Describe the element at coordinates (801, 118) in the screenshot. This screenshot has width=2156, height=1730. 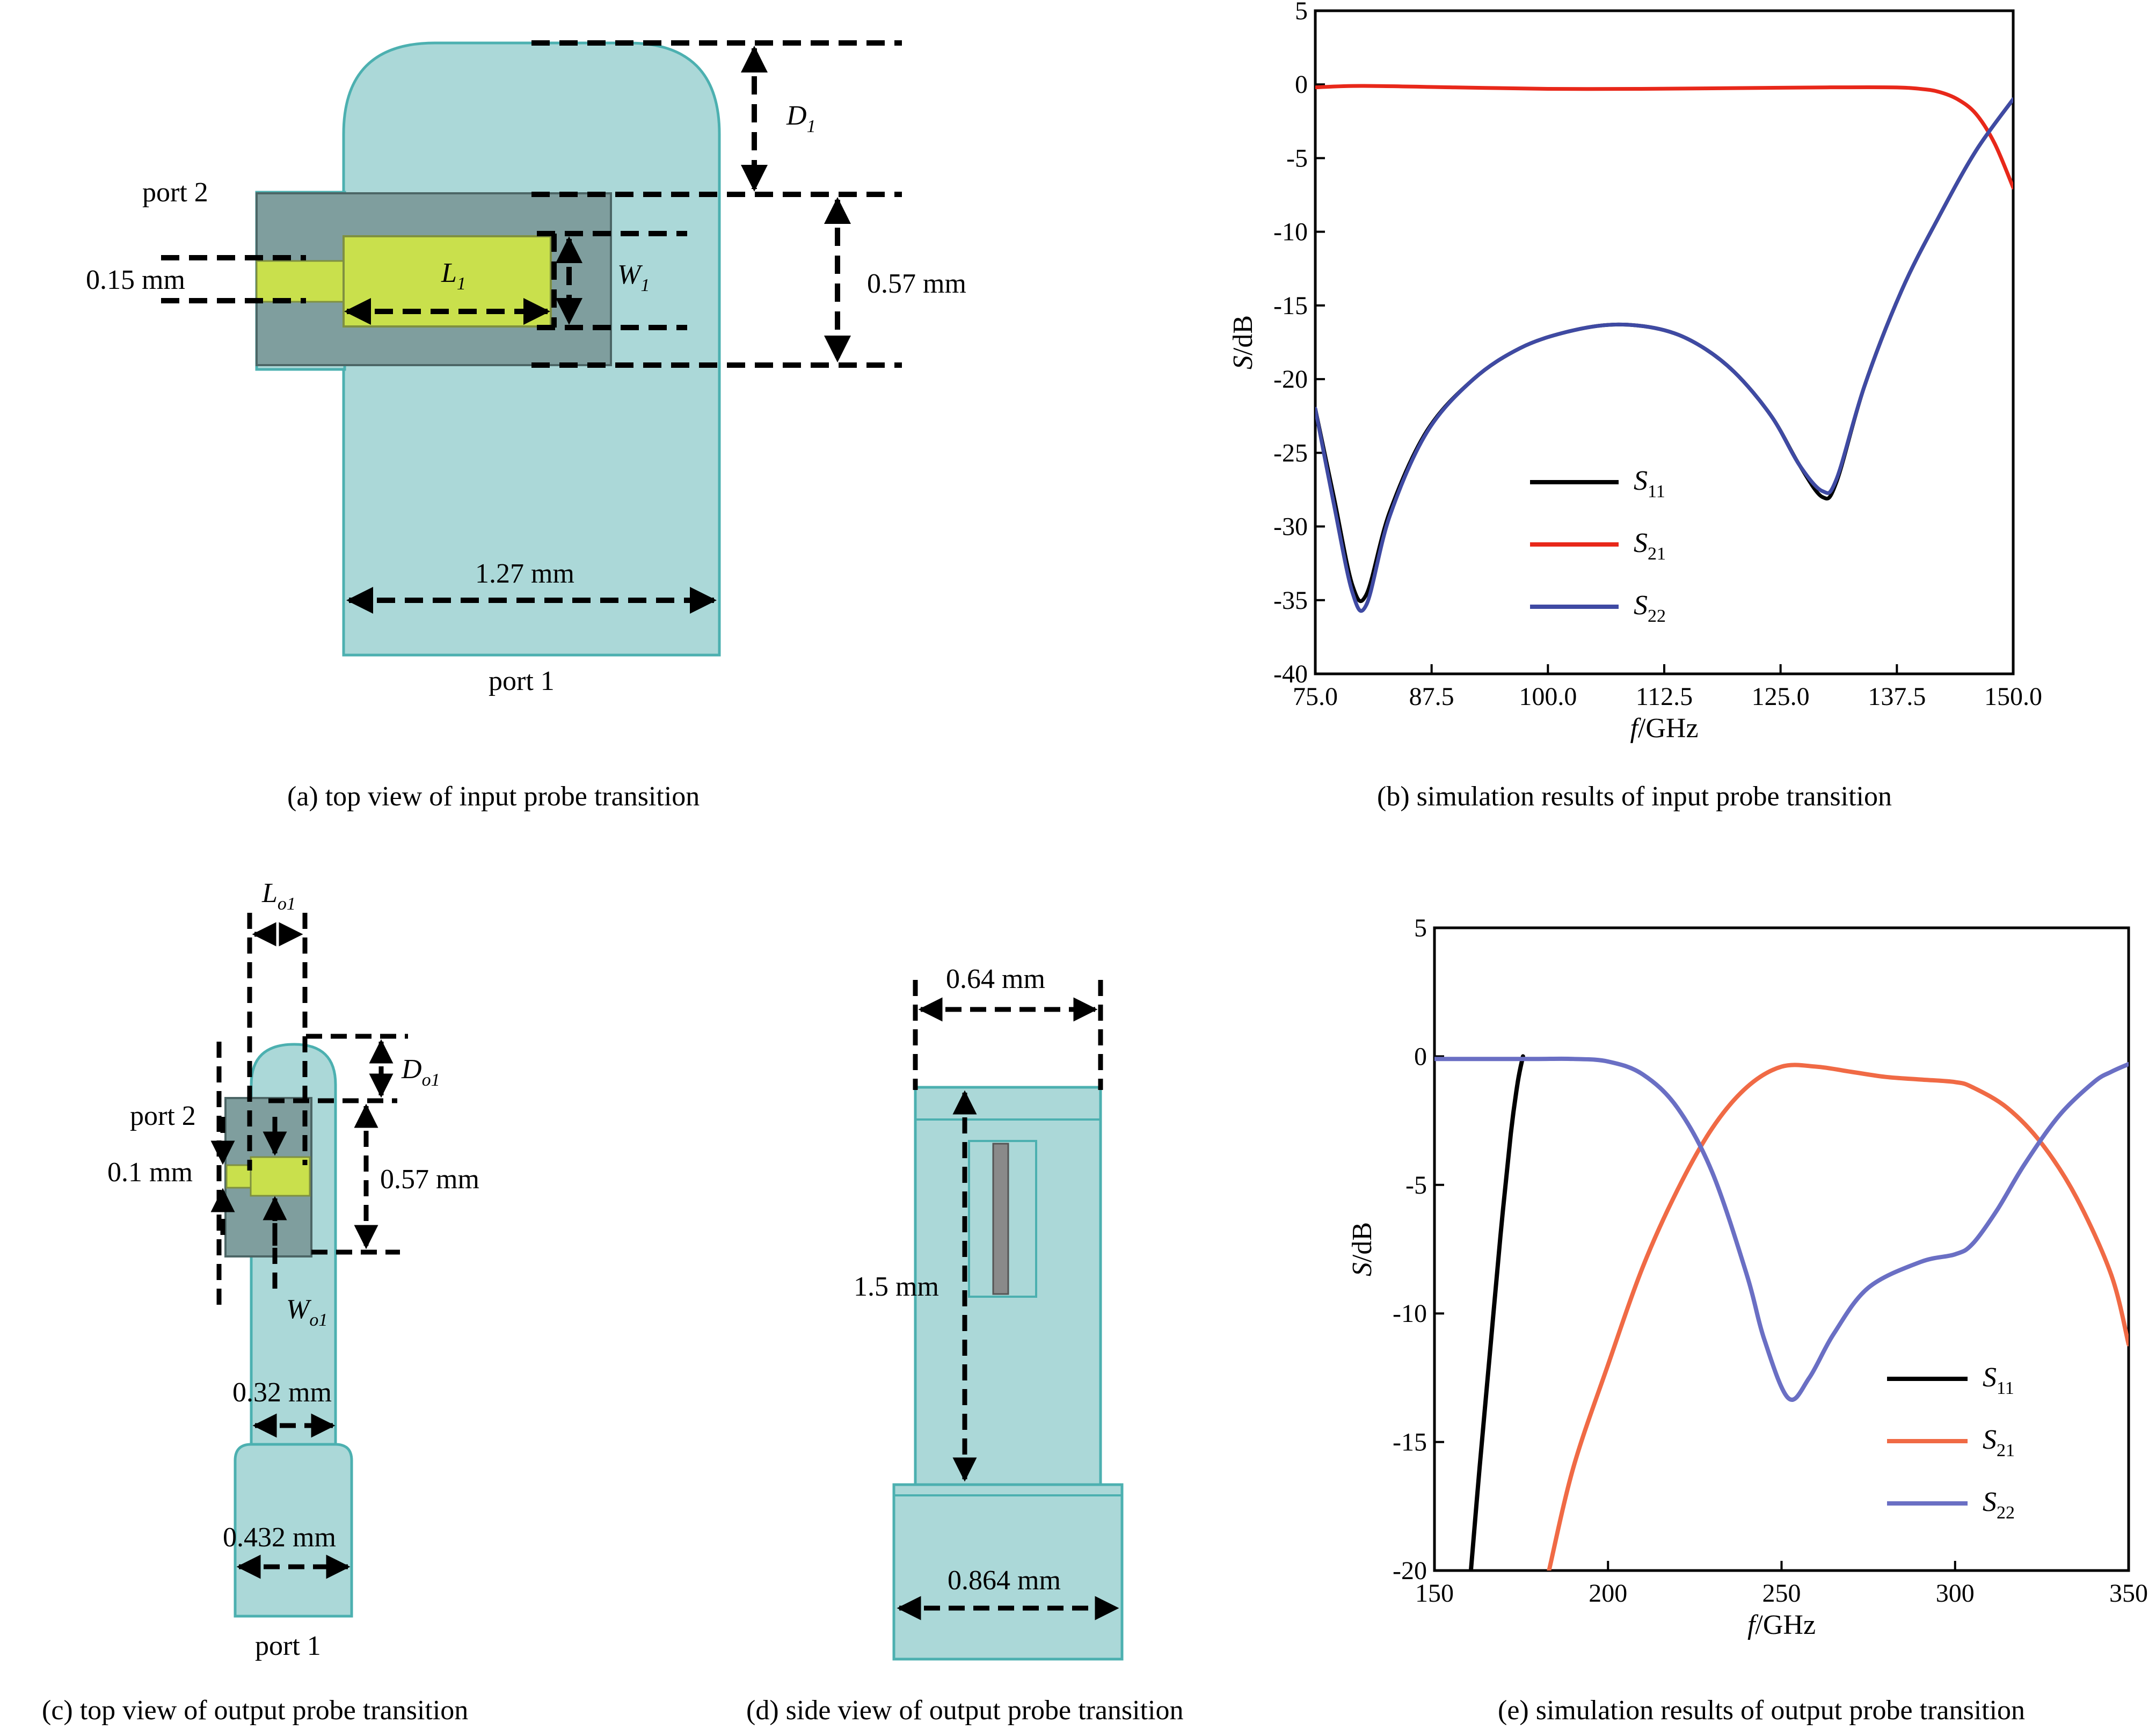
I see `a-sym-D1: D1` at that location.